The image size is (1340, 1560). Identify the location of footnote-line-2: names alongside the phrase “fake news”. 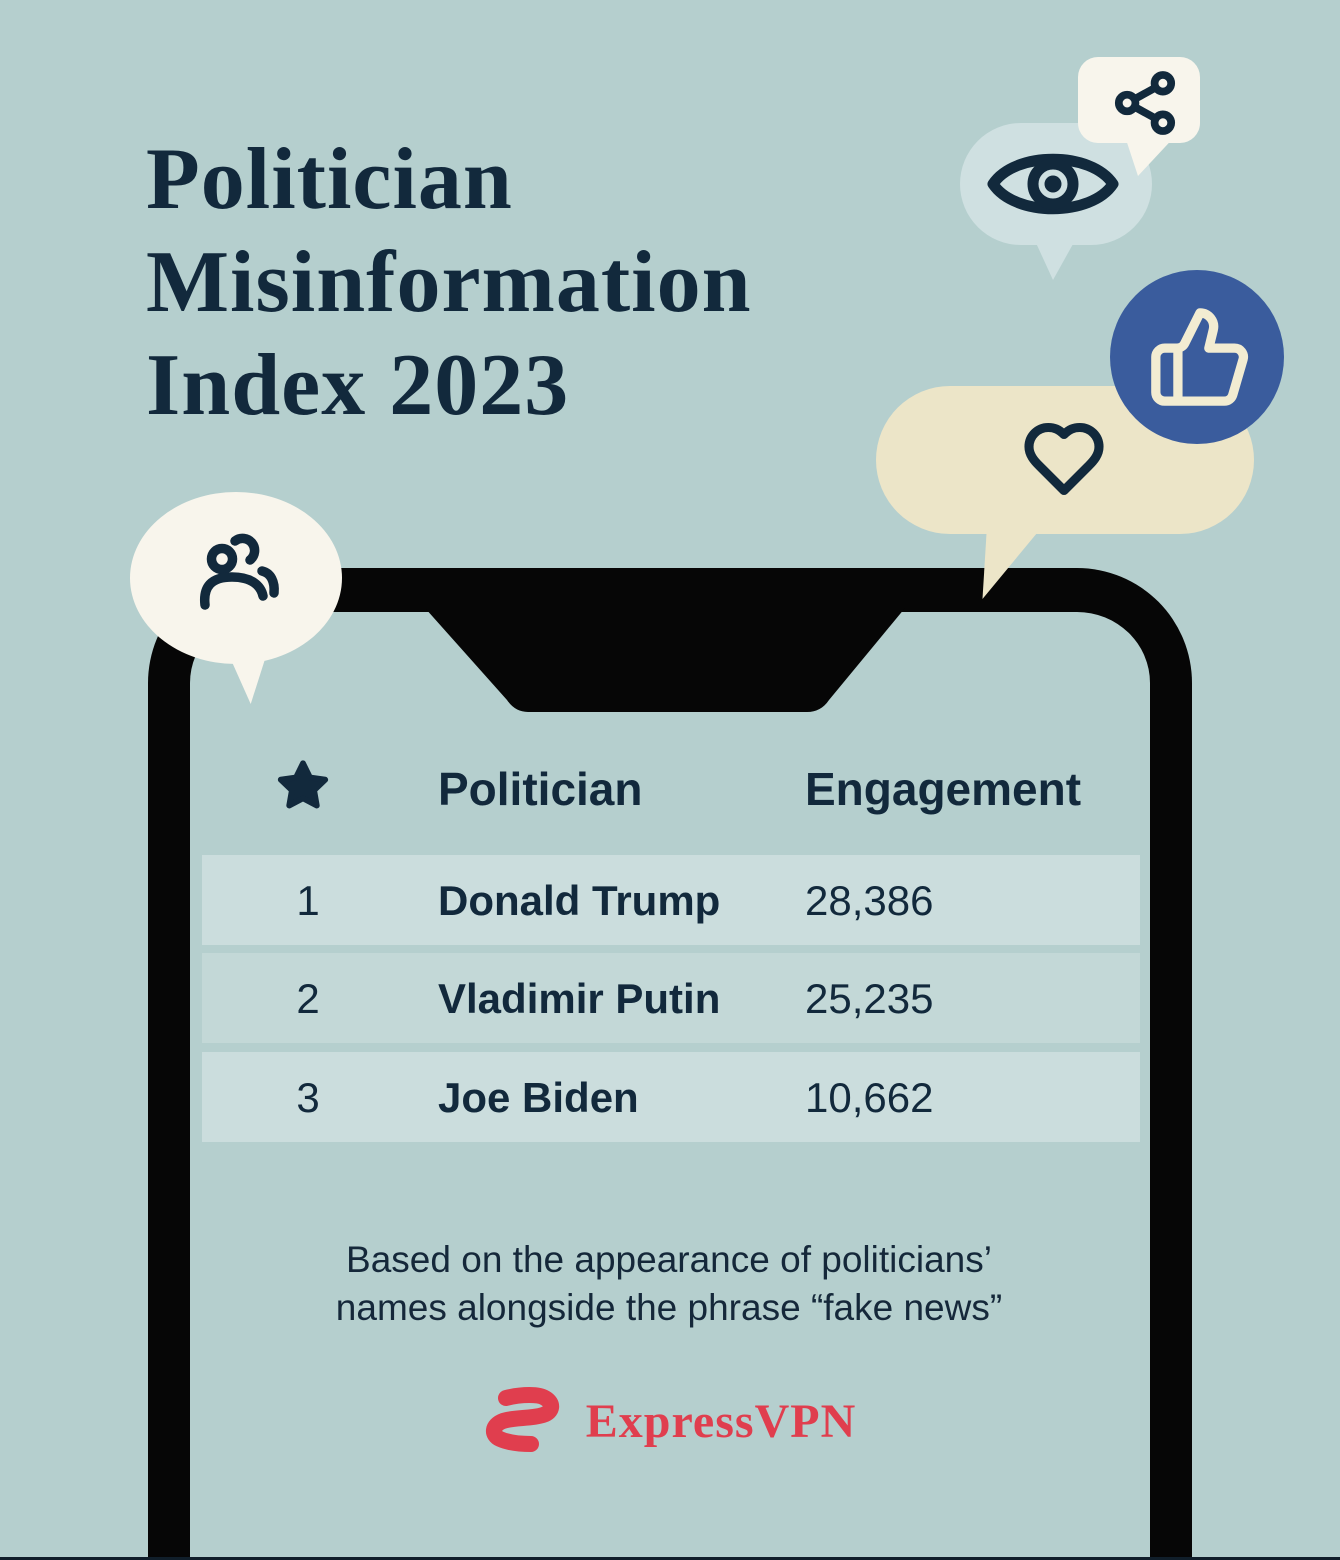
(669, 1307).